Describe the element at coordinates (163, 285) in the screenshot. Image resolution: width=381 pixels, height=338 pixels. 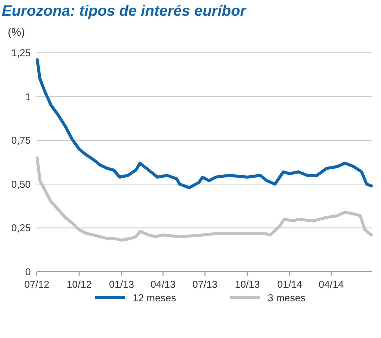
I see `x-tick-label: 04/13` at that location.